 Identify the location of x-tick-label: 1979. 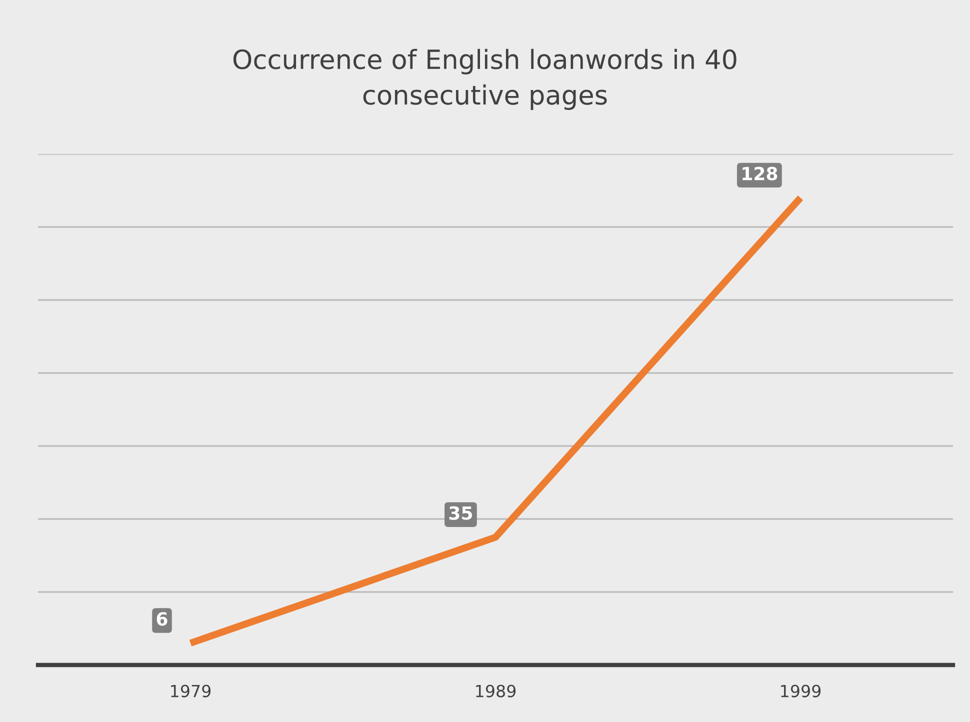
(191, 691).